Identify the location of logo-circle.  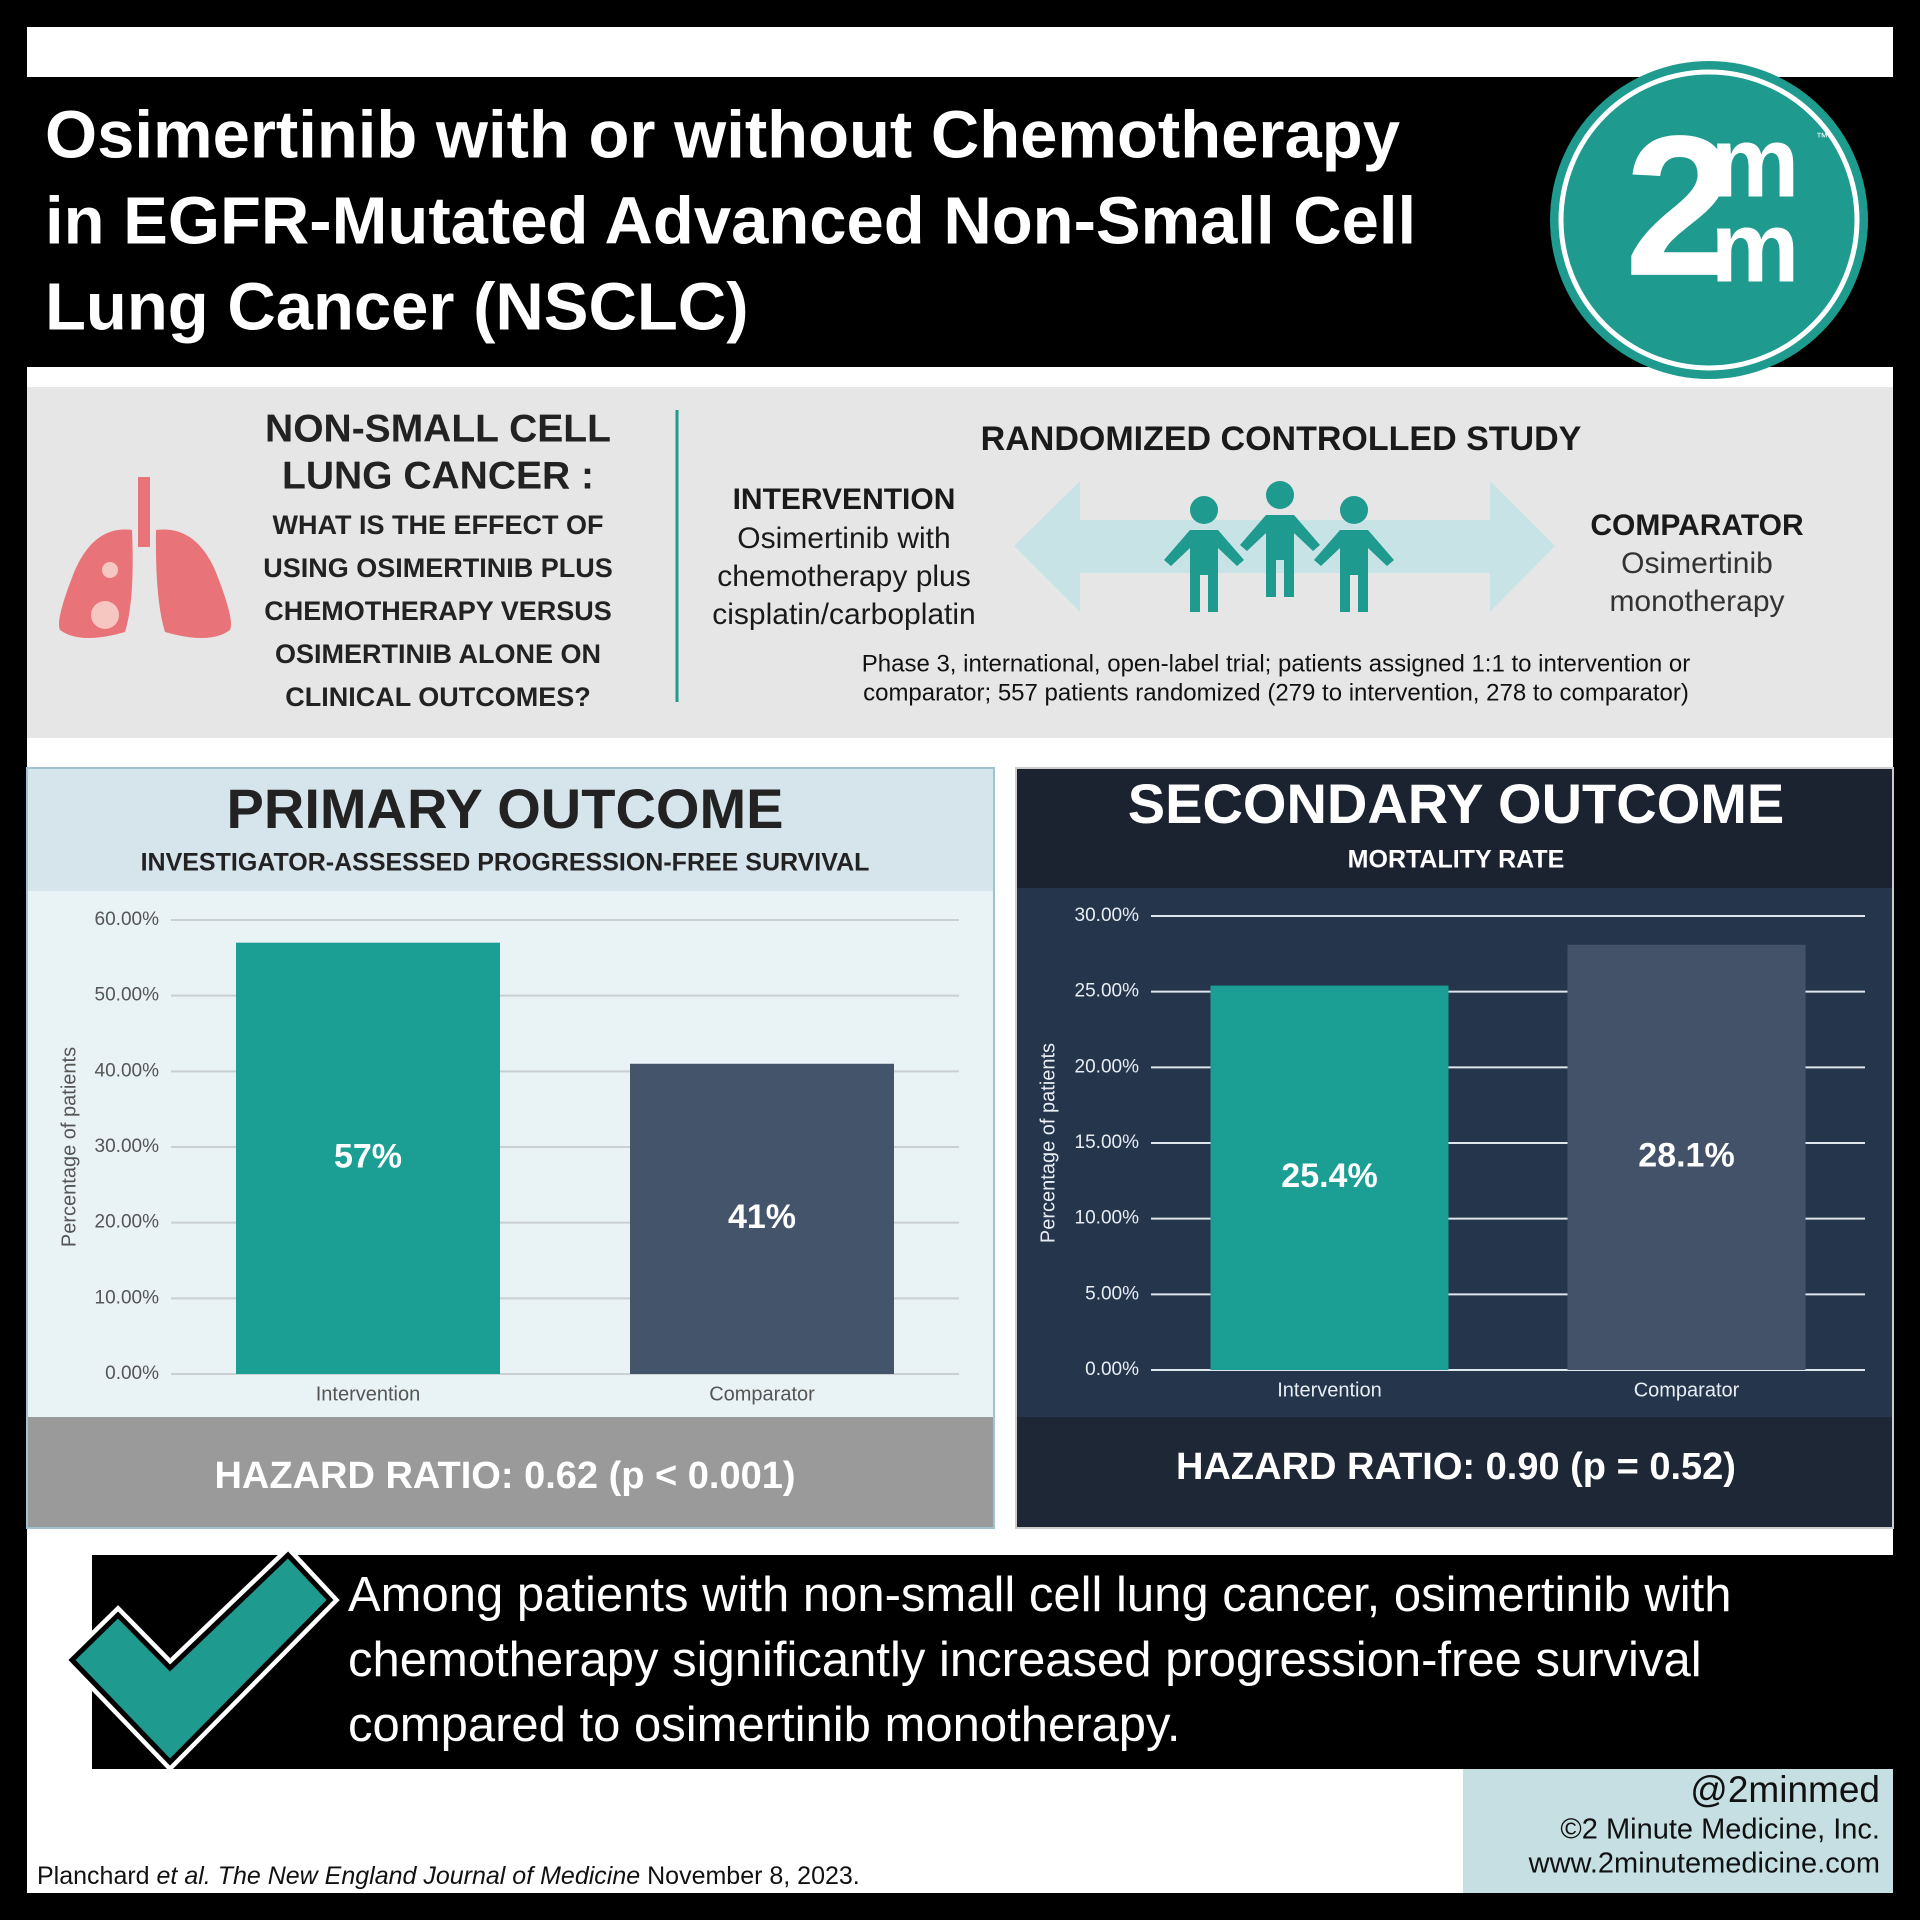
(1709, 220).